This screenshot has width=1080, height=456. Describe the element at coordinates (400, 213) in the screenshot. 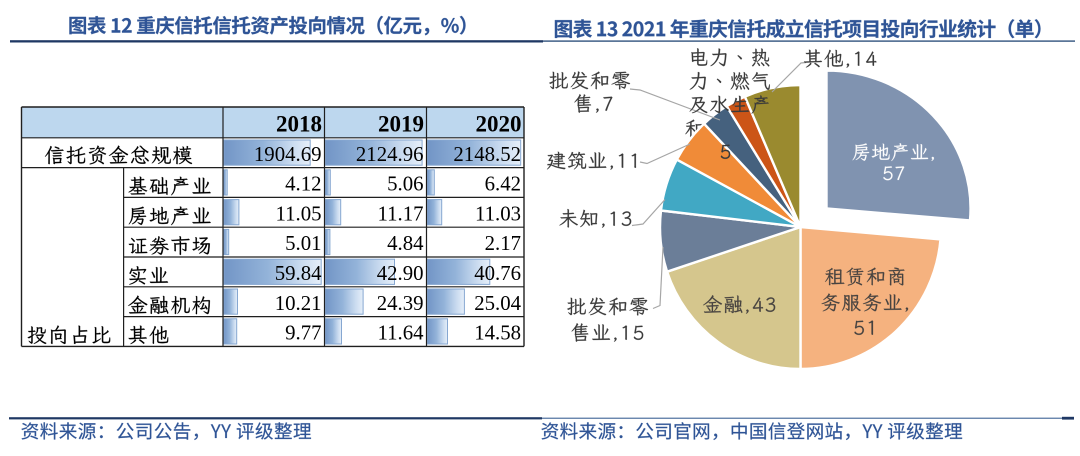

I see `svg-text: 11.17` at that location.